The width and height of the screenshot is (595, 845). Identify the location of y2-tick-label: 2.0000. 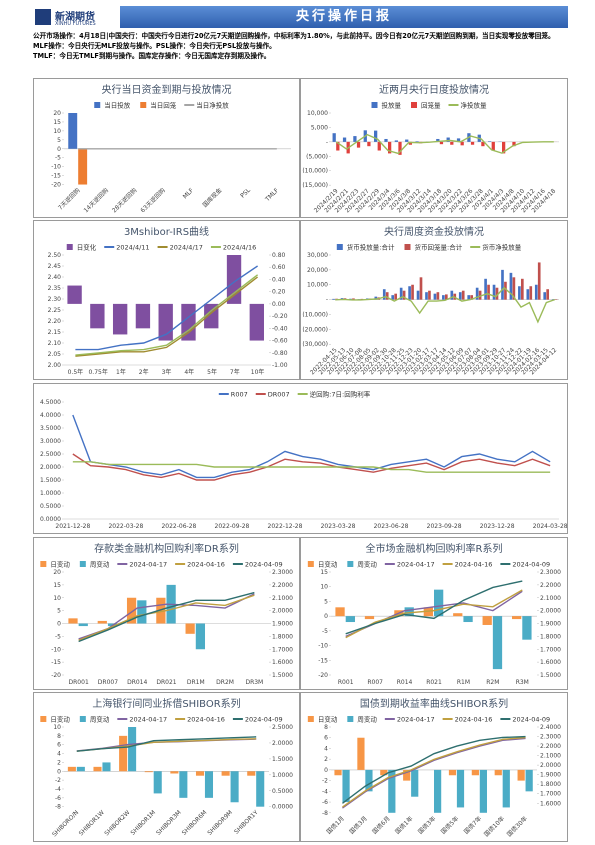
(282, 611).